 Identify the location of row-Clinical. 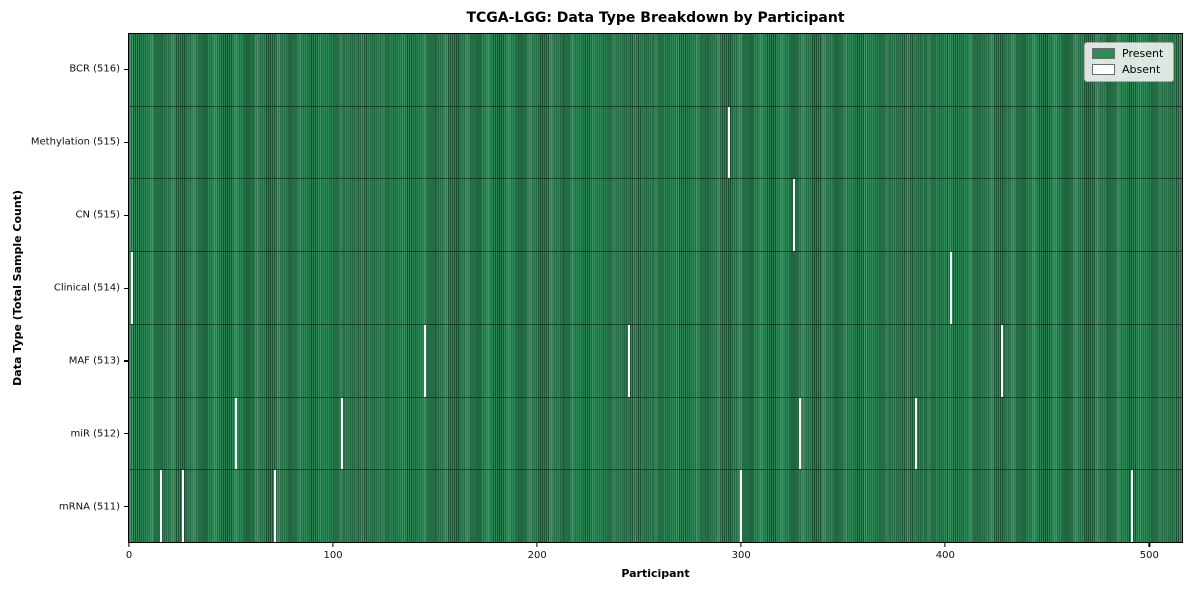
(655, 287).